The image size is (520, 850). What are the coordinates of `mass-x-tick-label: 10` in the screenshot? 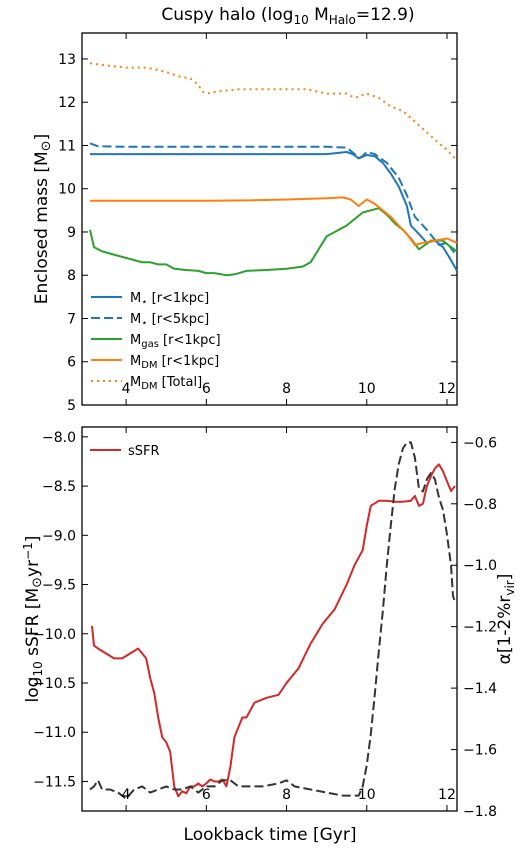 It's located at (367, 389).